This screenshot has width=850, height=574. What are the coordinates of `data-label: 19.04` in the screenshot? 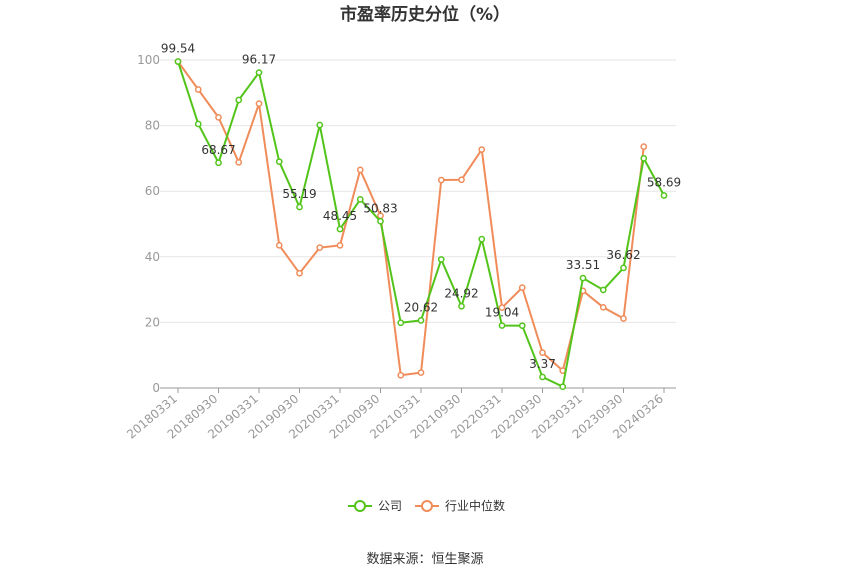 It's located at (502, 313).